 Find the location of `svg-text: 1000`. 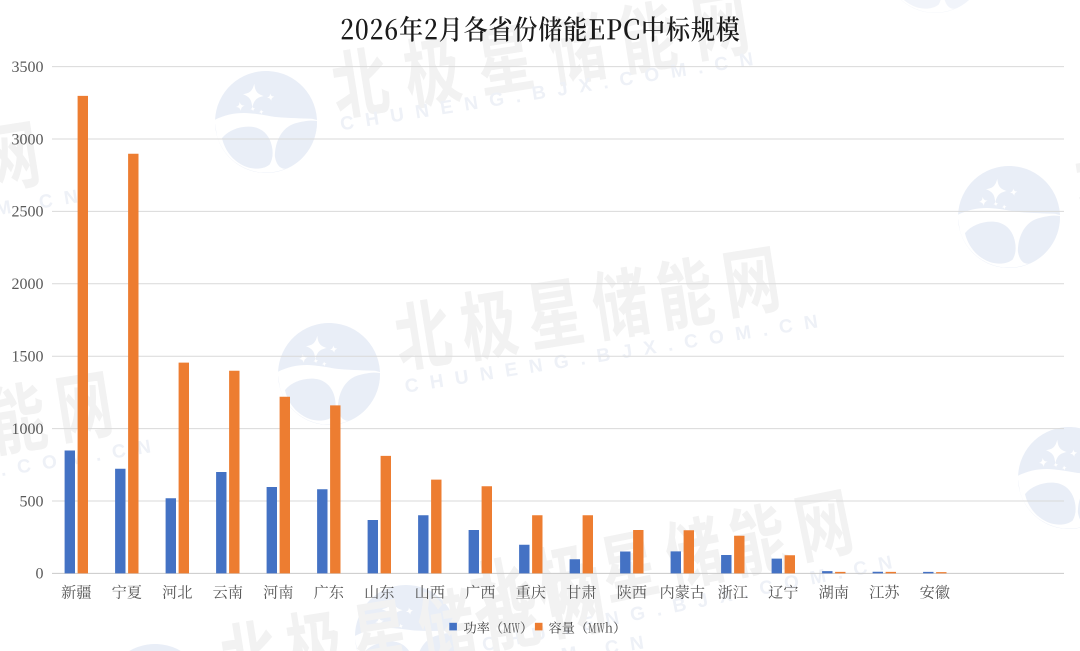

svg-text: 1000 is located at coordinates (28, 429).